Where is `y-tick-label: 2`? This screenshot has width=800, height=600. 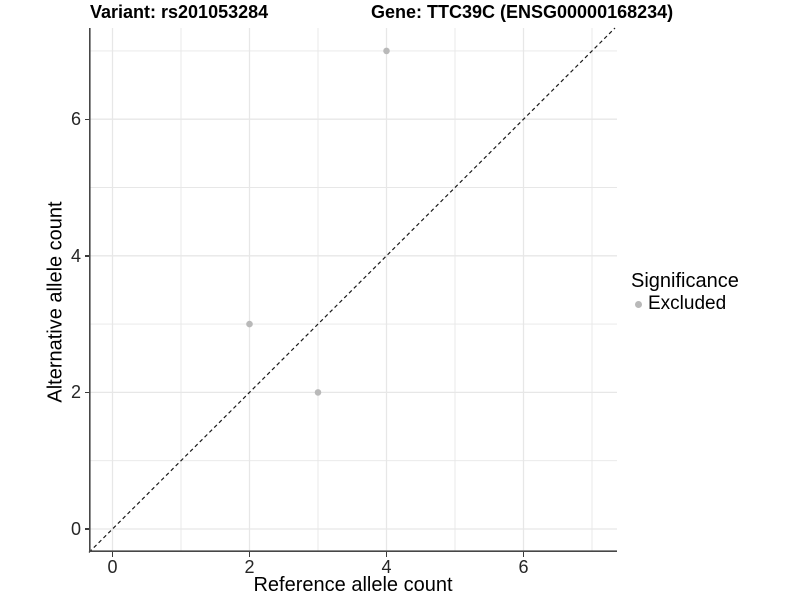
y-tick-label: 2 is located at coordinates (75, 392).